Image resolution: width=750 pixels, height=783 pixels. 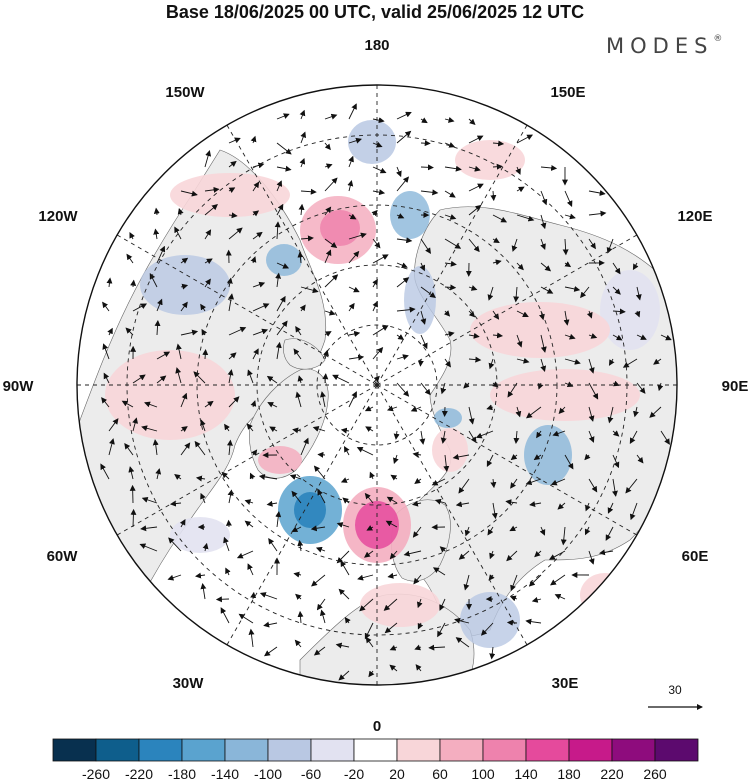 What do you see at coordinates (139, 774) in the screenshot?
I see `colorbar-tick-label: -220` at bounding box center [139, 774].